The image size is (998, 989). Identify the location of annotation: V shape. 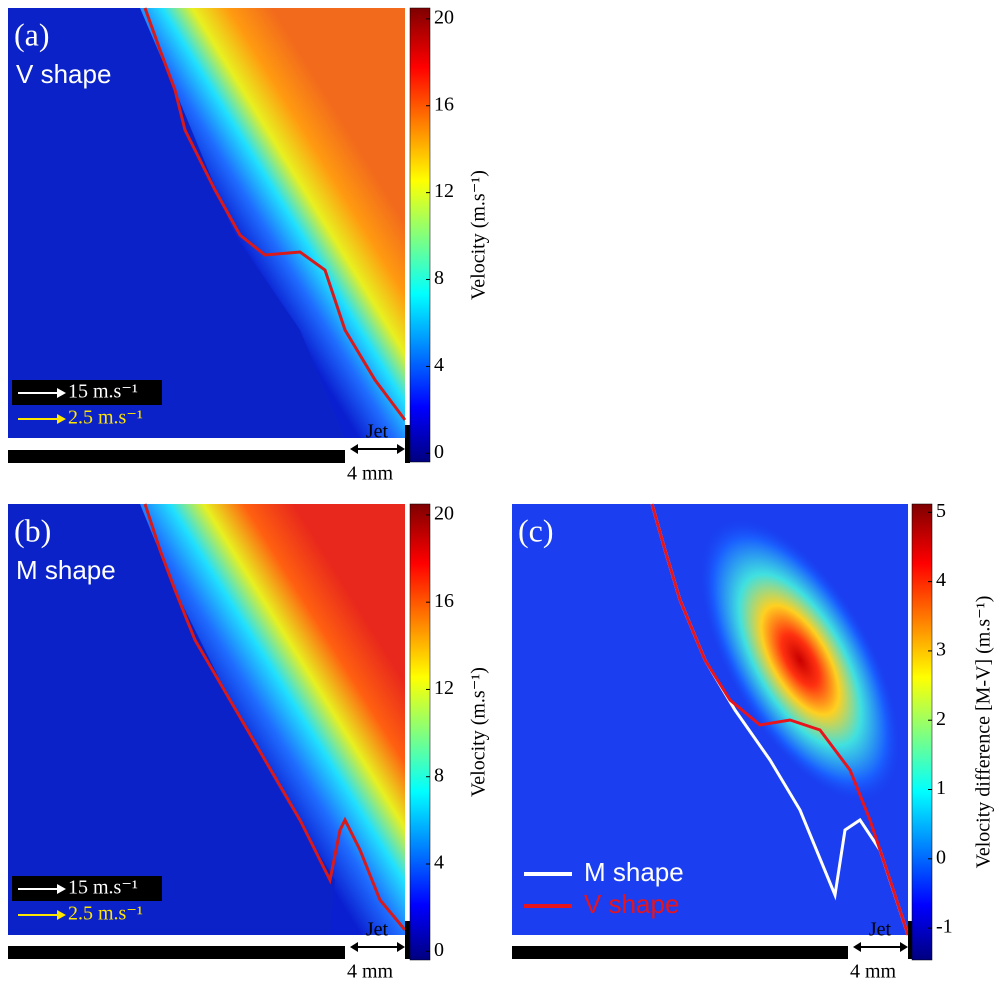
(63, 74).